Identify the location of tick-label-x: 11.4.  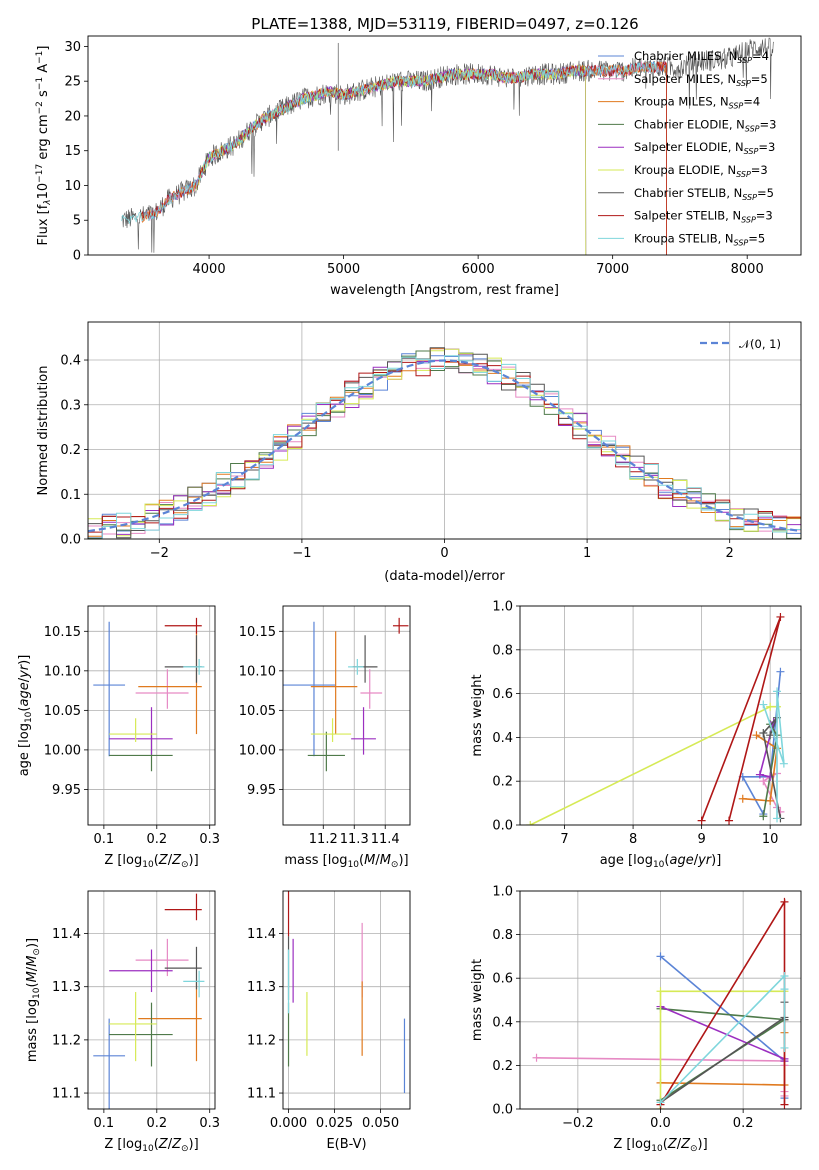
(385, 839).